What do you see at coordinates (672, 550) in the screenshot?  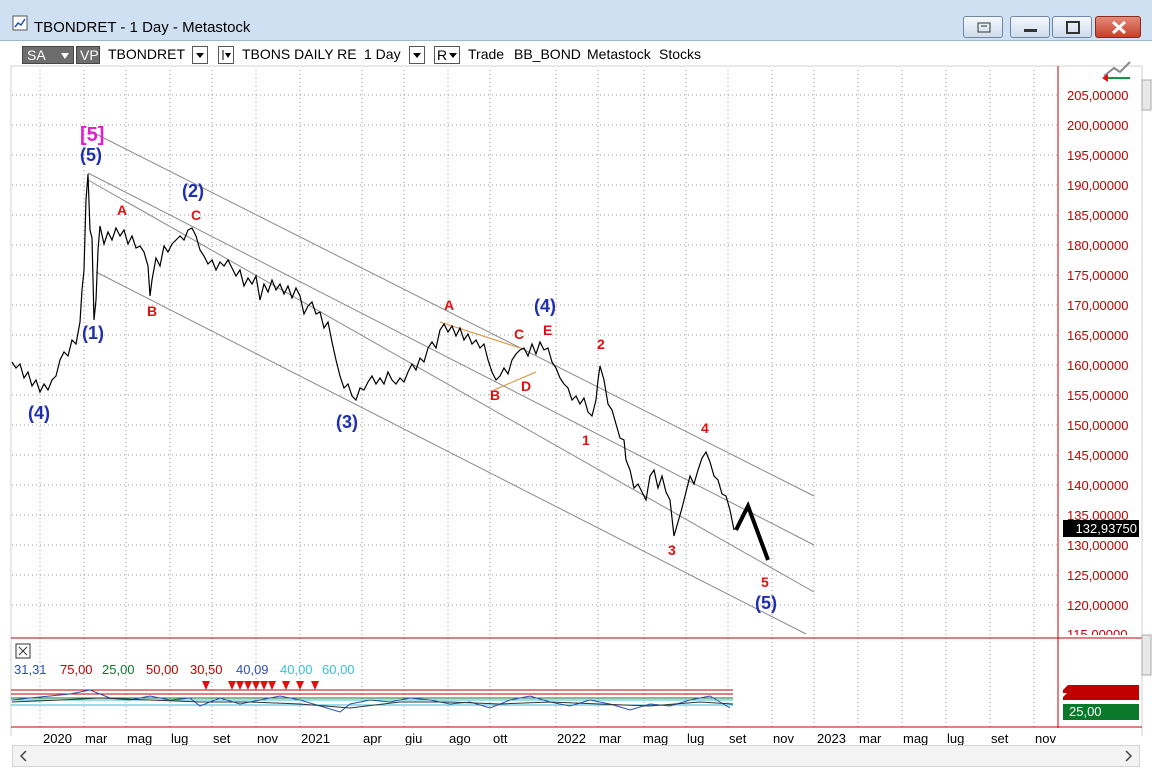 I see `wave-label: 3` at bounding box center [672, 550].